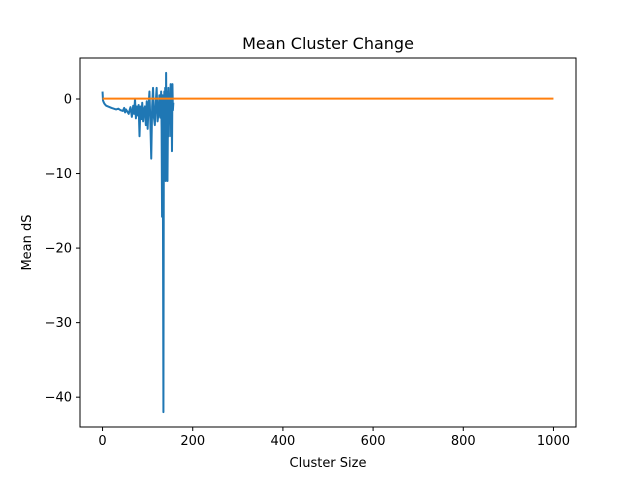 This screenshot has width=640, height=480. Describe the element at coordinates (328, 463) in the screenshot. I see `x-axis-label: Cluster Size` at that location.